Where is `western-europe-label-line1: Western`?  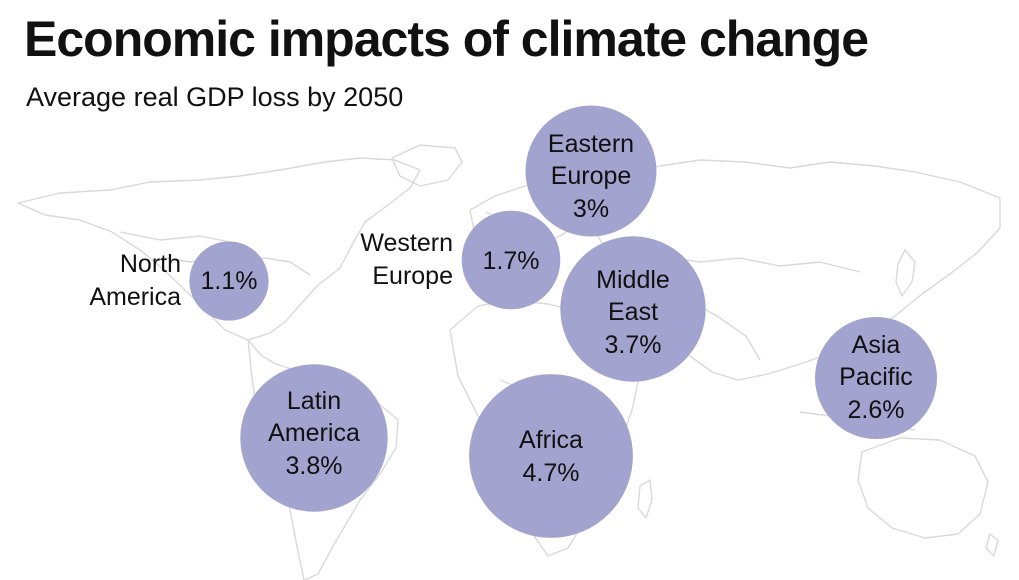 western-europe-label-line1: Western is located at coordinates (406, 243).